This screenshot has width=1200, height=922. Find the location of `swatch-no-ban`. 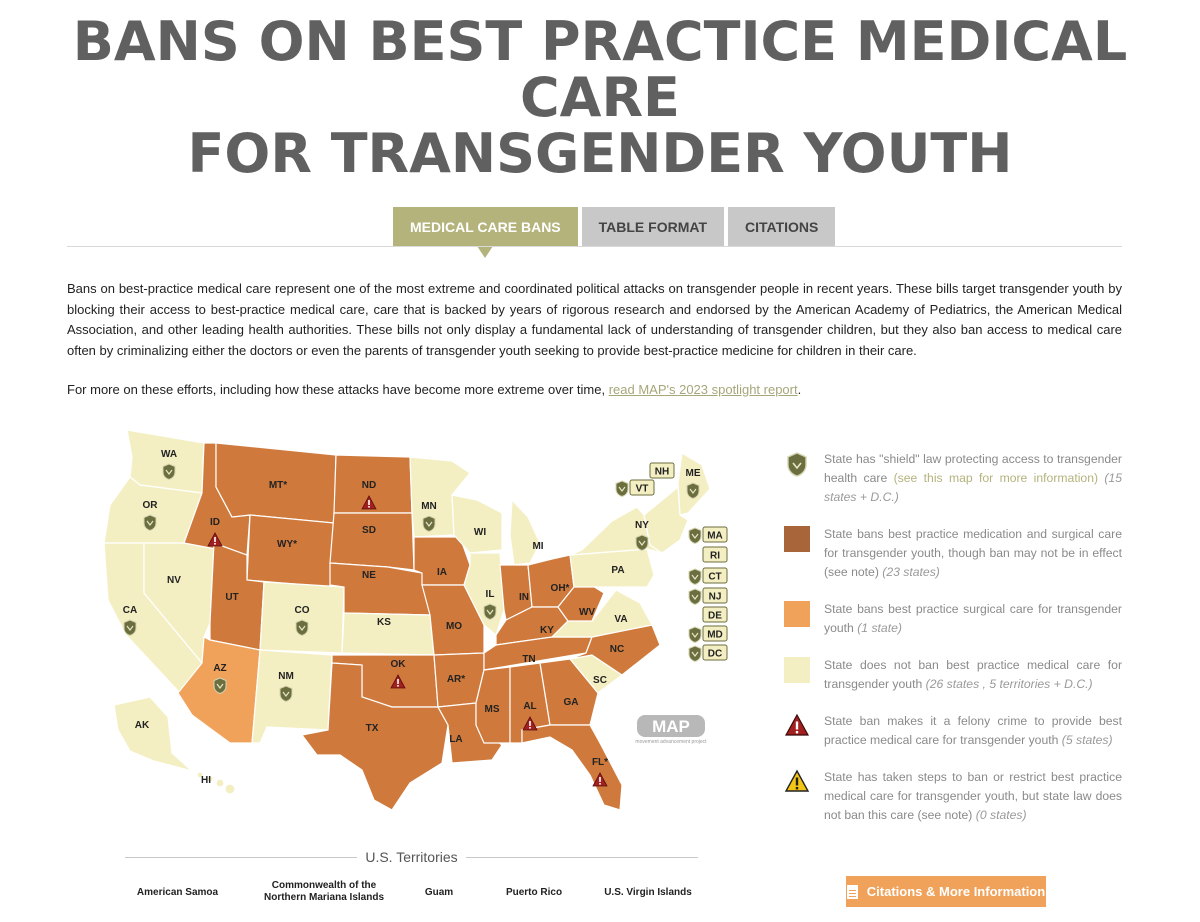

swatch-no-ban is located at coordinates (797, 670).